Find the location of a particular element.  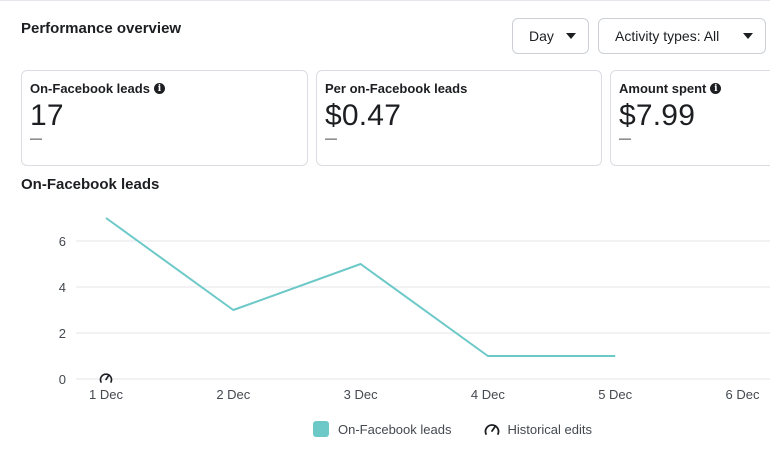

legend-item-historical-edits: Historical edits is located at coordinates (537, 429).